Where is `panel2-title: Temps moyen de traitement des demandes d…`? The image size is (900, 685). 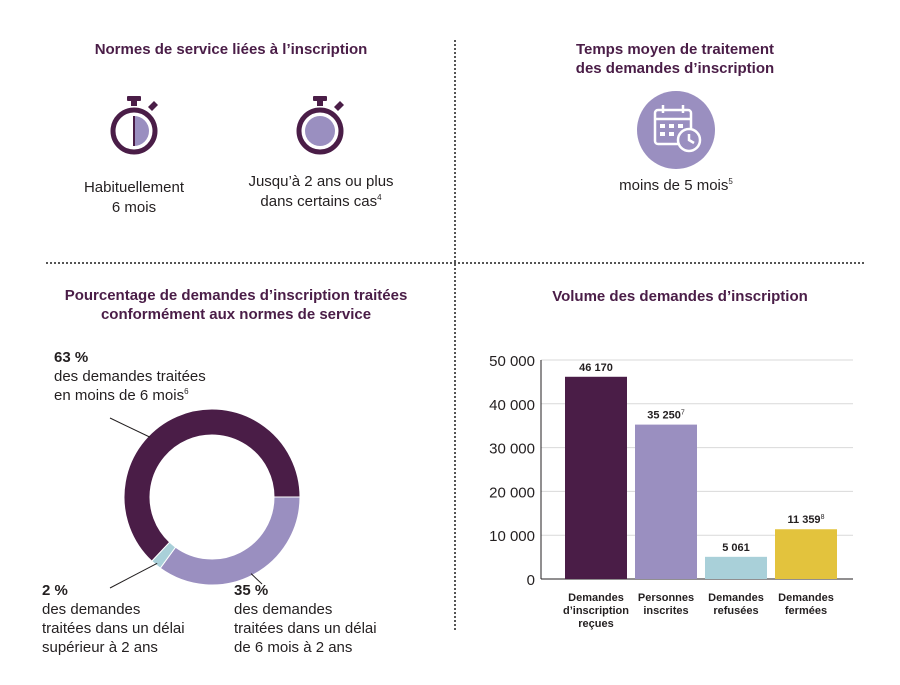
panel2-title: Temps moyen de traitement des demandes d… is located at coordinates (675, 59).